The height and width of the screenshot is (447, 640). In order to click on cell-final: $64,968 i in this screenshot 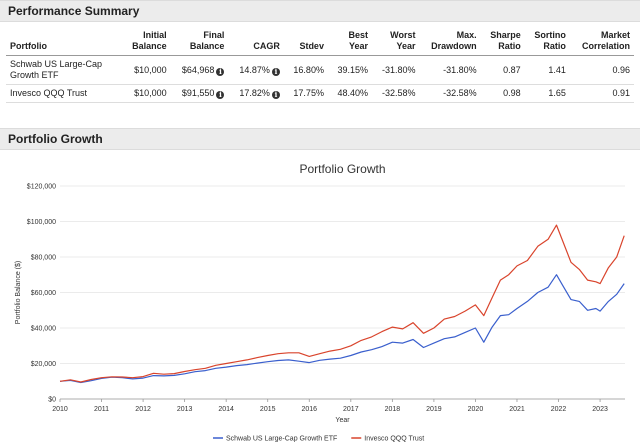, I will do `click(199, 70)`.